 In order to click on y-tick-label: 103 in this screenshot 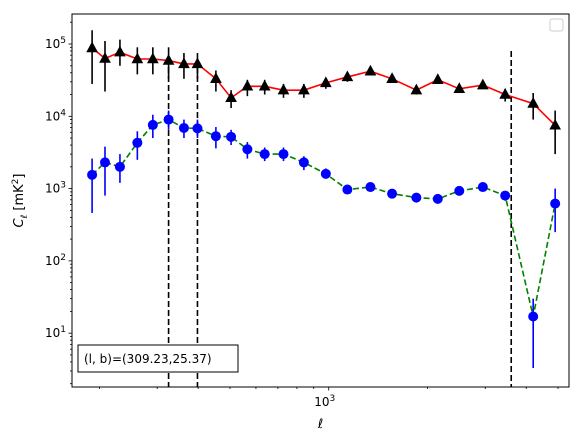, I will do `click(55, 188)`.